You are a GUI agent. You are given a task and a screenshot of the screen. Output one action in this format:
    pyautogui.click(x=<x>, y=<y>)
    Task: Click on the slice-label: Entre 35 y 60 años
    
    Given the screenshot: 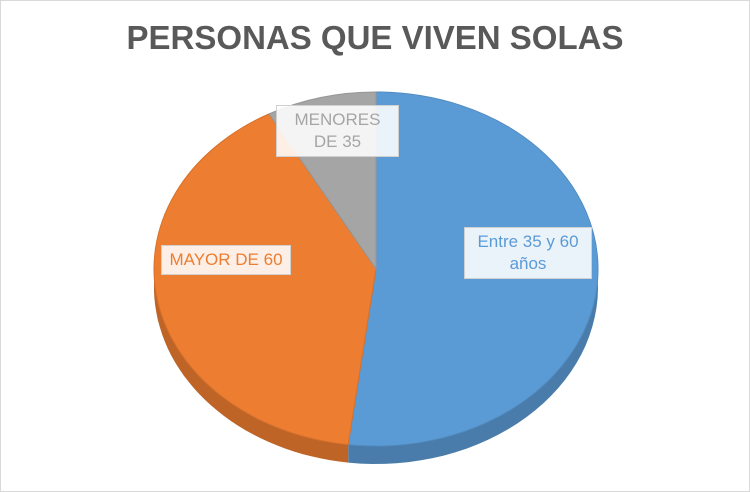 What is the action you would take?
    pyautogui.click(x=528, y=253)
    